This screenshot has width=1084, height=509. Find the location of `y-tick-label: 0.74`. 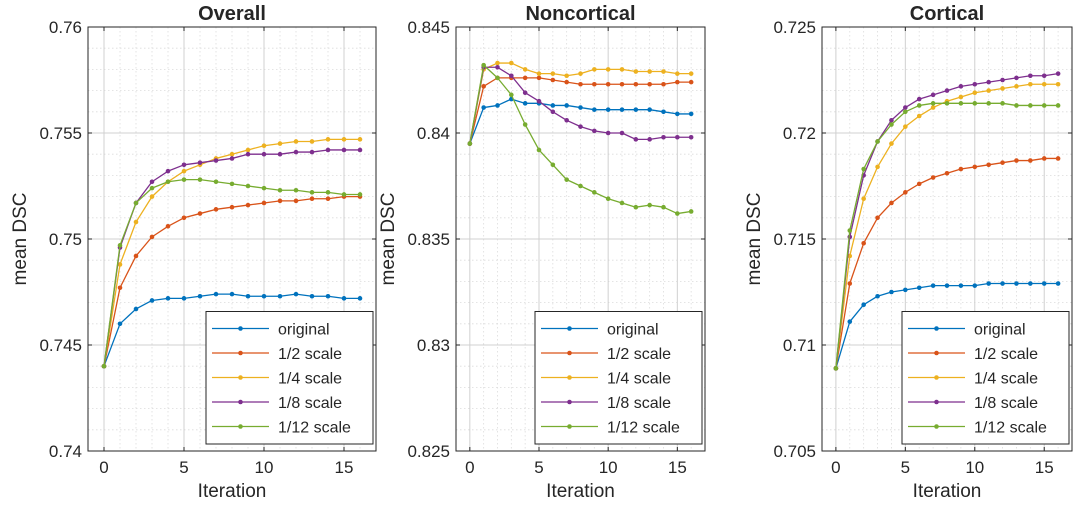

y-tick-label: 0.74 is located at coordinates (65, 451).